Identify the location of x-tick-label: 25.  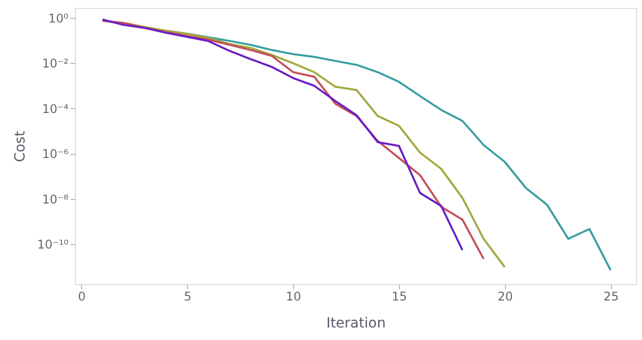
(611, 297).